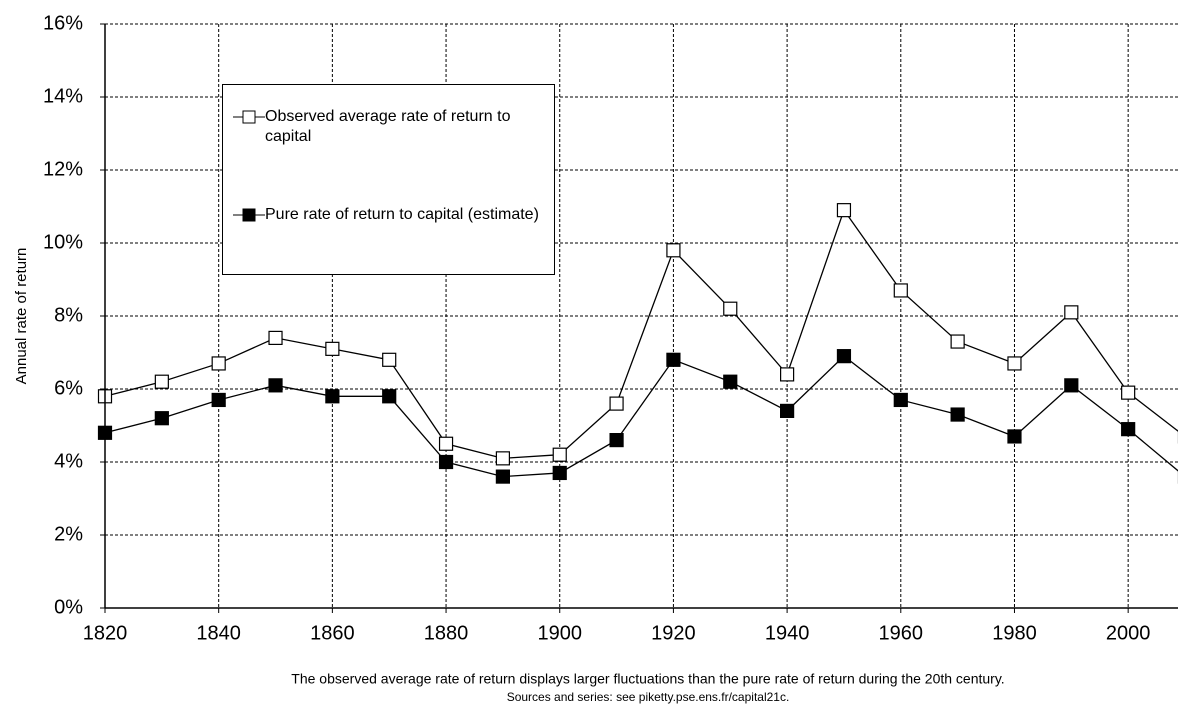  Describe the element at coordinates (332, 633) in the screenshot. I see `x-tick-label: 1860` at that location.